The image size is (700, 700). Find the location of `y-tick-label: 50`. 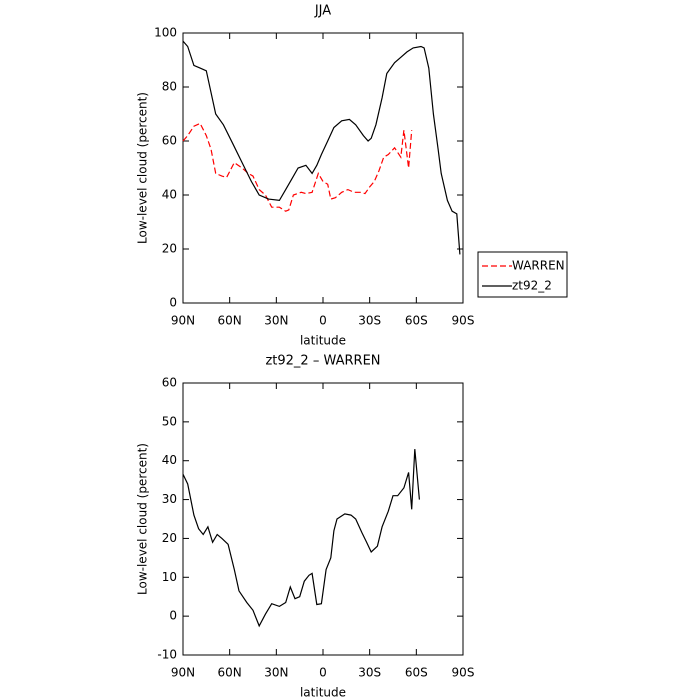

y-tick-label: 50 is located at coordinates (169, 421).